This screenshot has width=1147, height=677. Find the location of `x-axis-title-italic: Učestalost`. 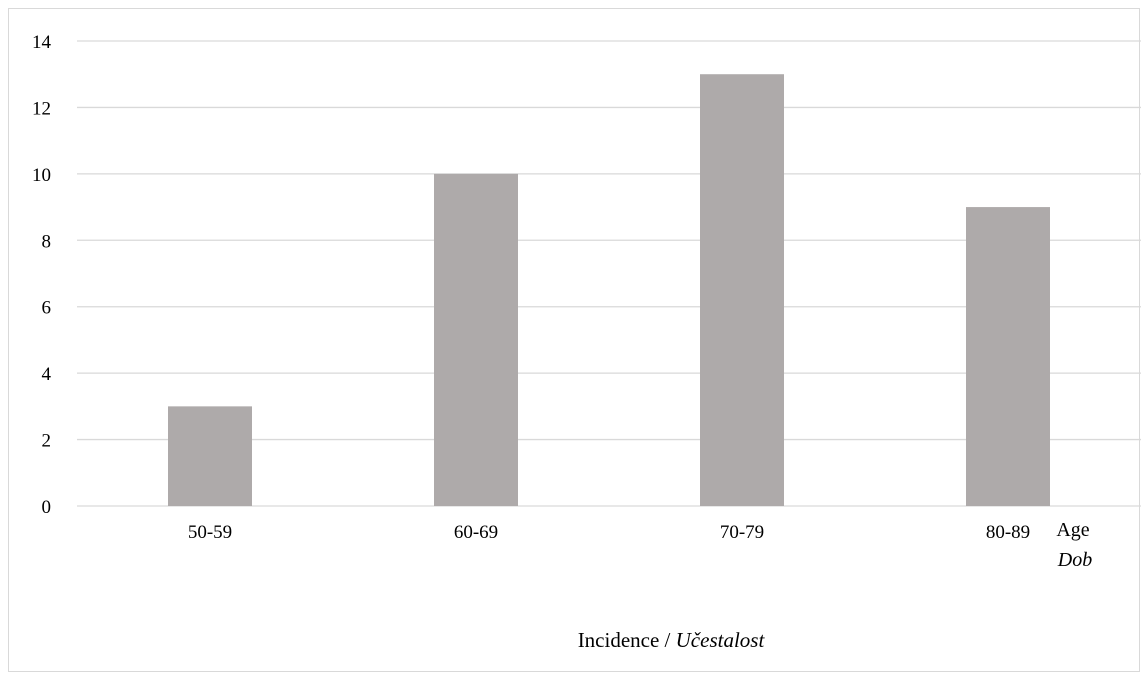

x-axis-title-italic: Učestalost is located at coordinates (721, 640).